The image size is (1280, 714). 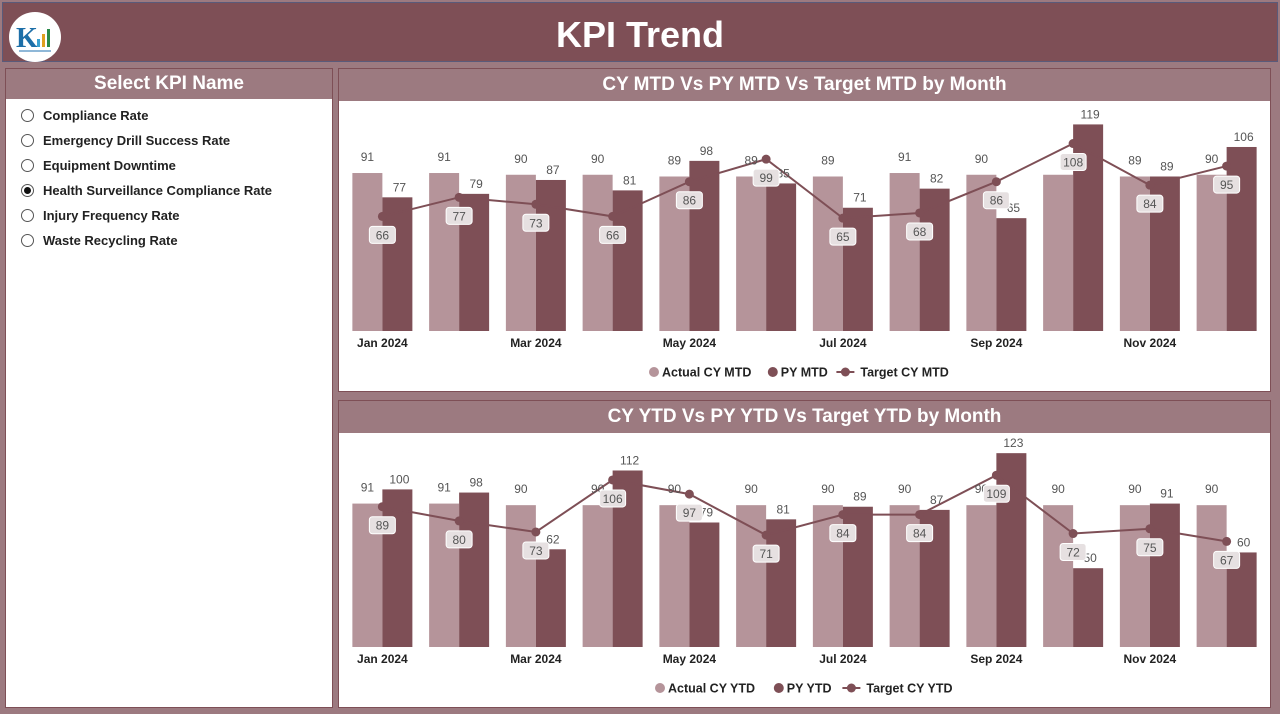 What do you see at coordinates (706, 373) in the screenshot?
I see `legend-label-actual: Actual CY MTD` at bounding box center [706, 373].